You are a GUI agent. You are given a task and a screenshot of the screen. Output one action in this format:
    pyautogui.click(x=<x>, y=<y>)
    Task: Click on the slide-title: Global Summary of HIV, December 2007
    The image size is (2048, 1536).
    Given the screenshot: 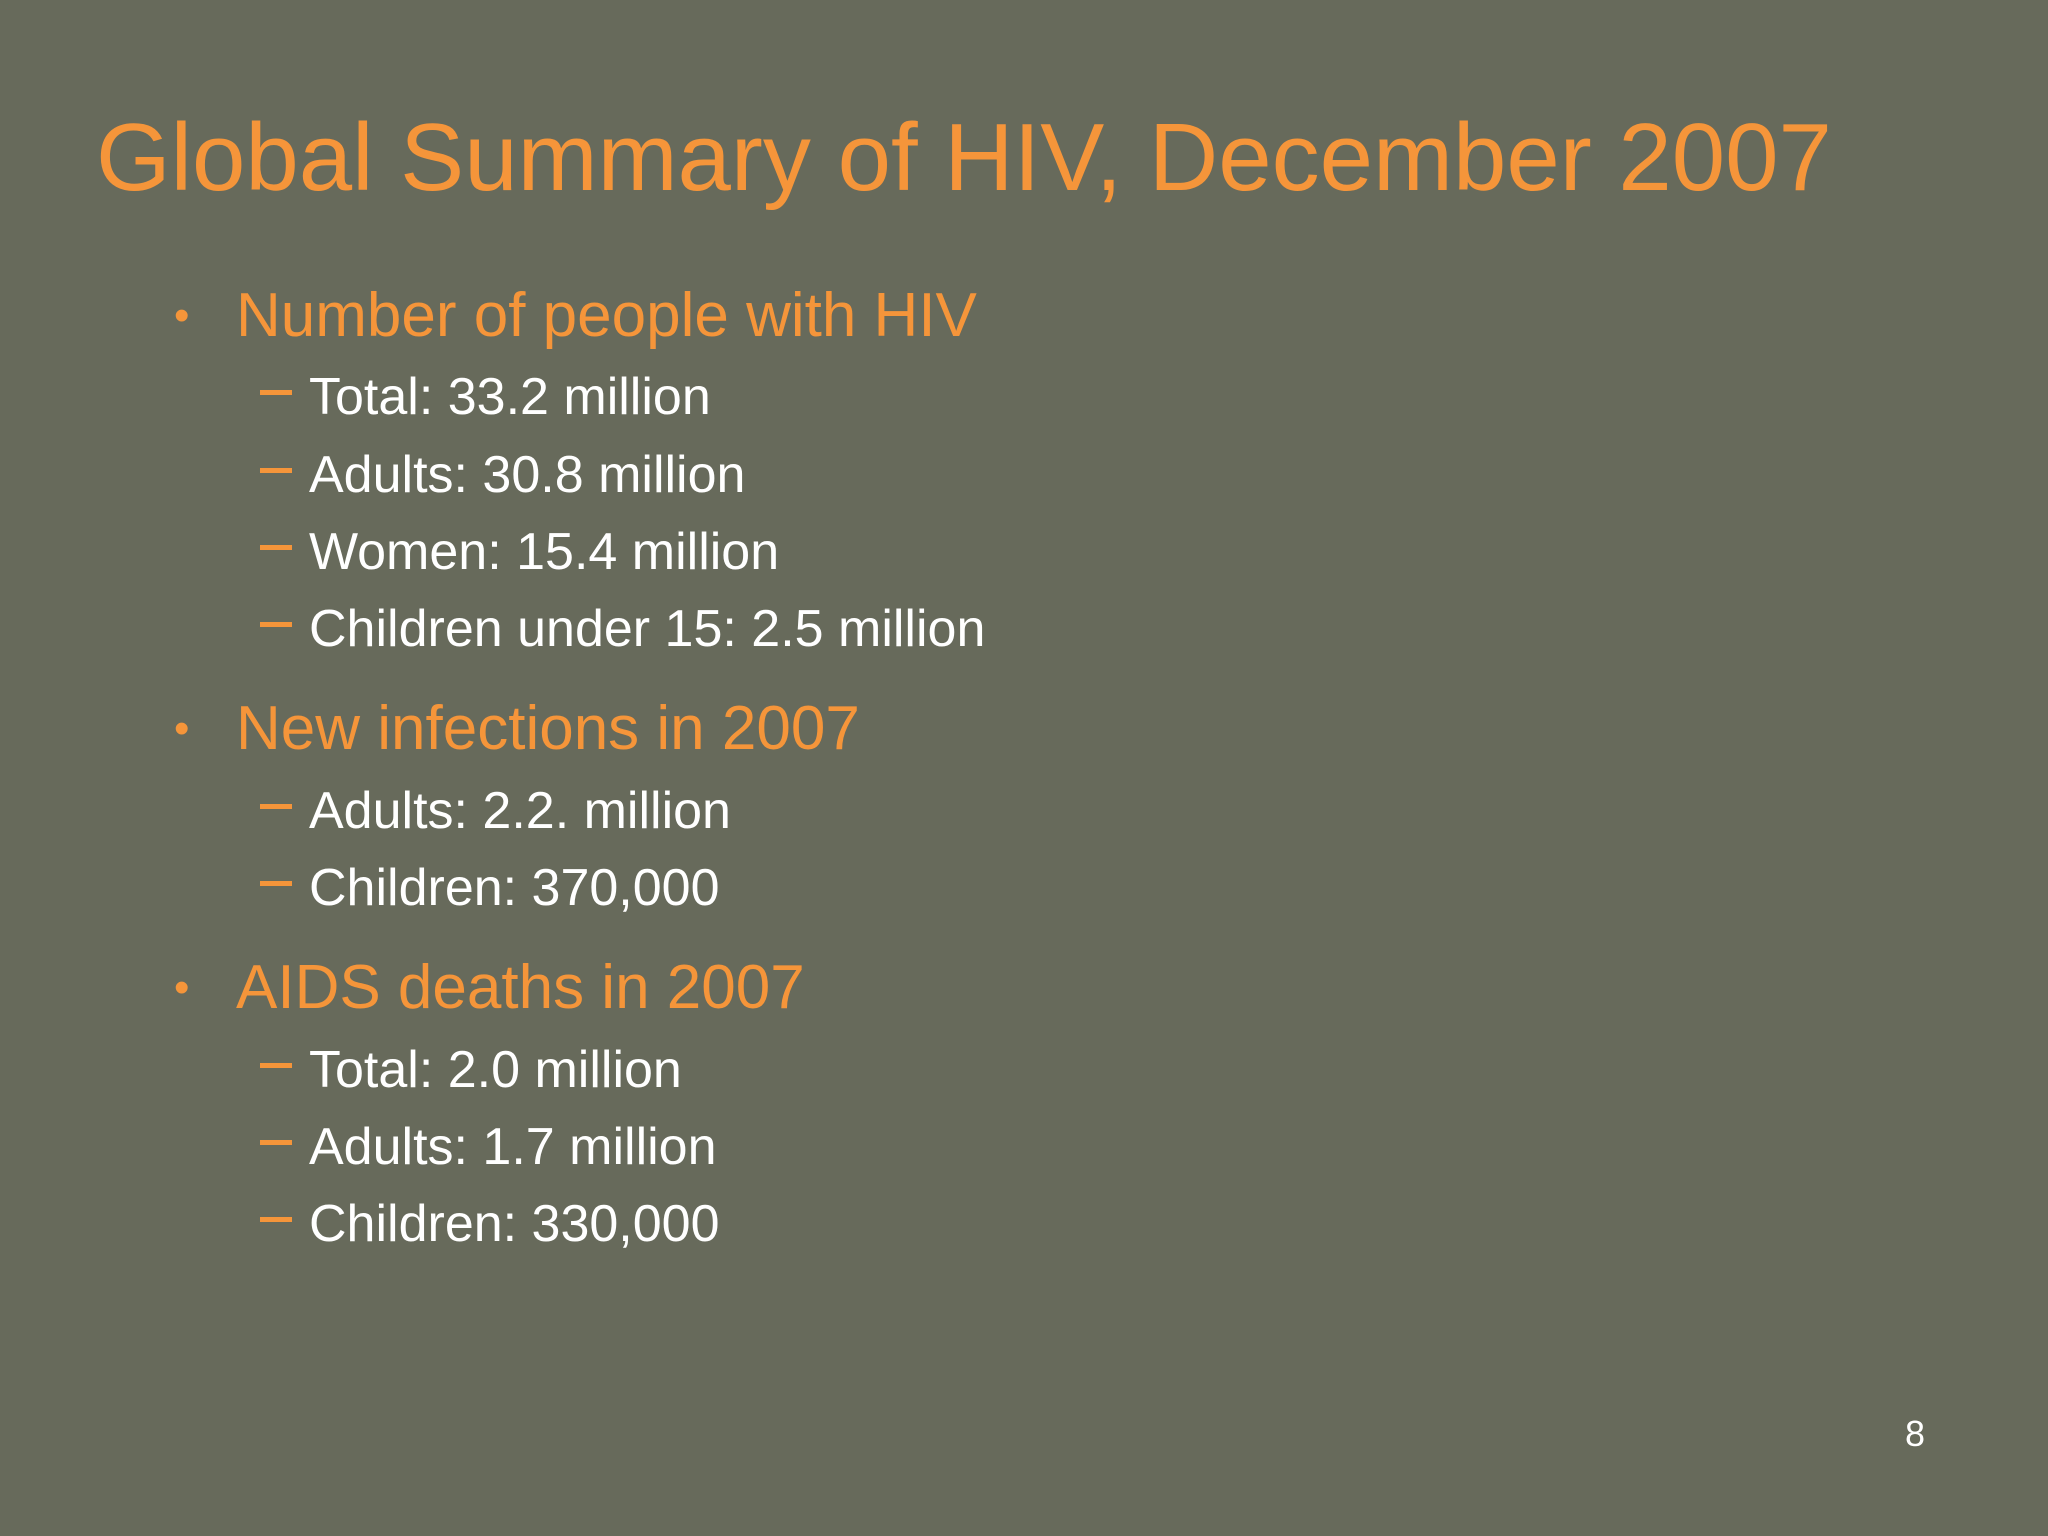 What is the action you would take?
    pyautogui.click(x=964, y=157)
    